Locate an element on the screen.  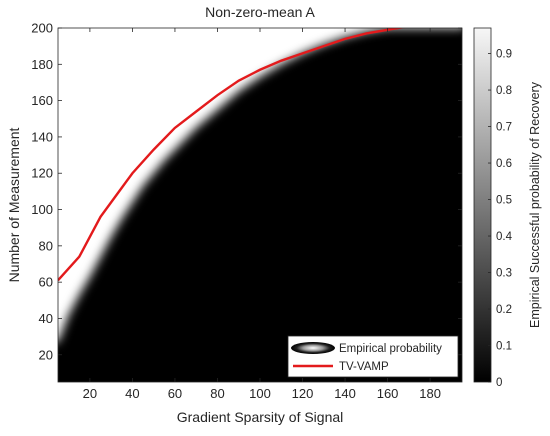
y-tick-label: 160 is located at coordinates (42, 100).